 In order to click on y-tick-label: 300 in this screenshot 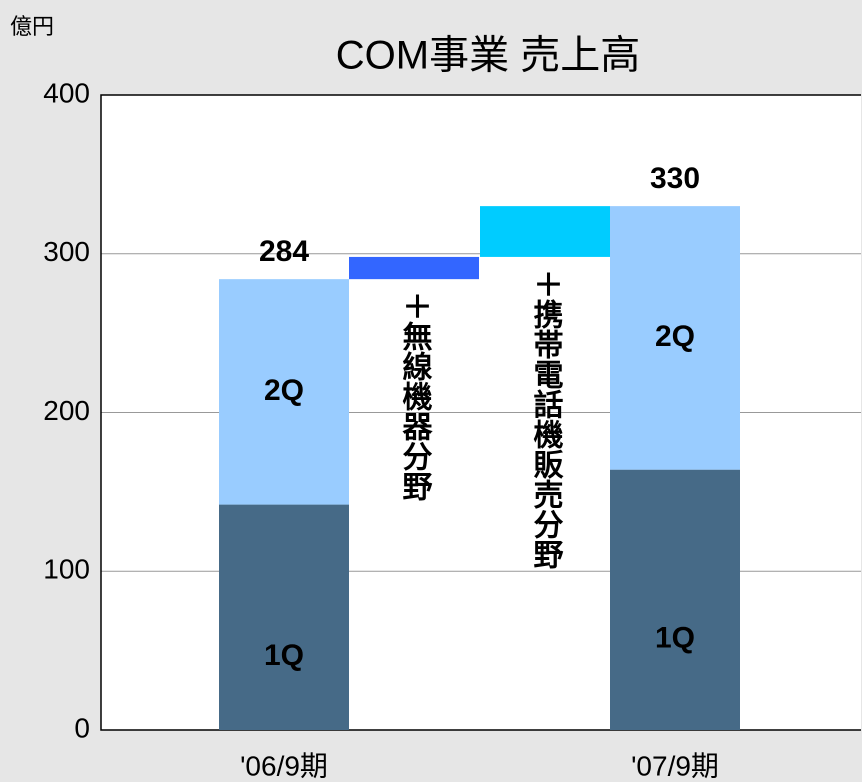, I will do `click(66, 251)`.